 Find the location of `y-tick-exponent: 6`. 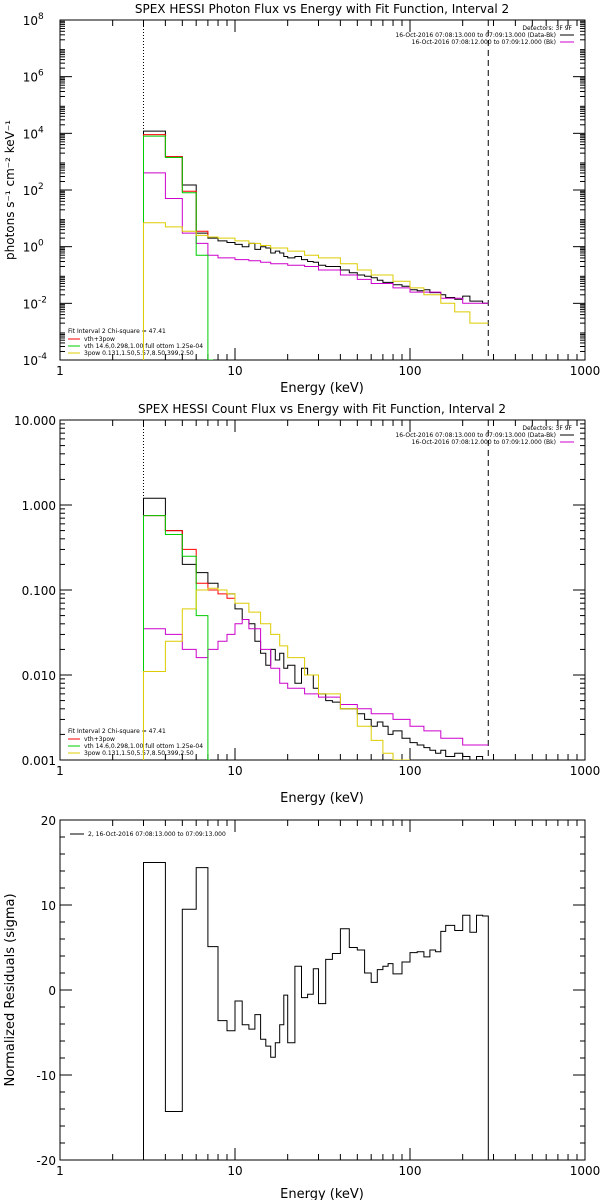

y-tick-exponent: 6 is located at coordinates (41, 74).